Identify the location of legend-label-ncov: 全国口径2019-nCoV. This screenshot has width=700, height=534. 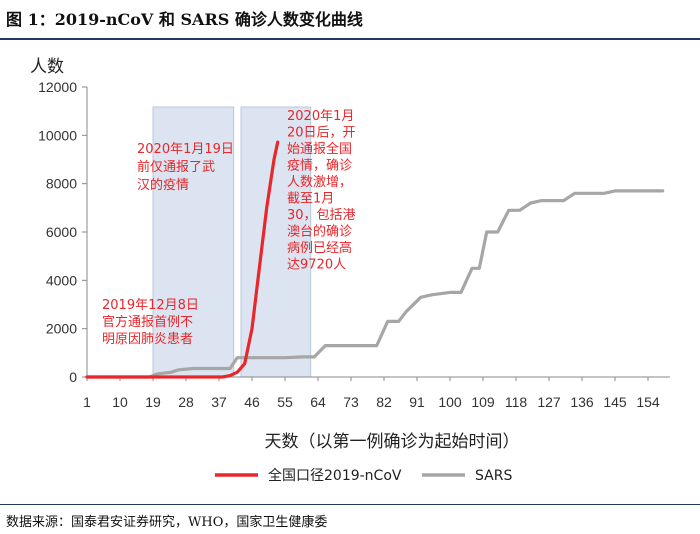
(335, 475).